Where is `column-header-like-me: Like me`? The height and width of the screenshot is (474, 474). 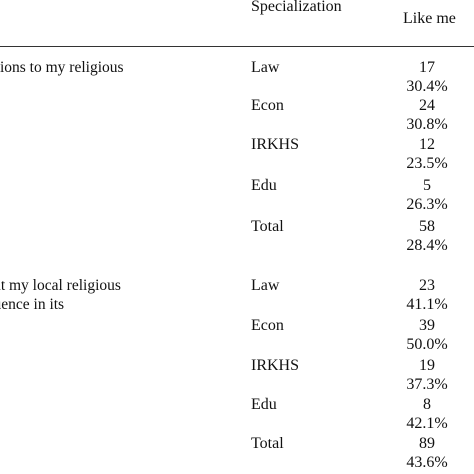 column-header-like-me: Like me is located at coordinates (429, 18).